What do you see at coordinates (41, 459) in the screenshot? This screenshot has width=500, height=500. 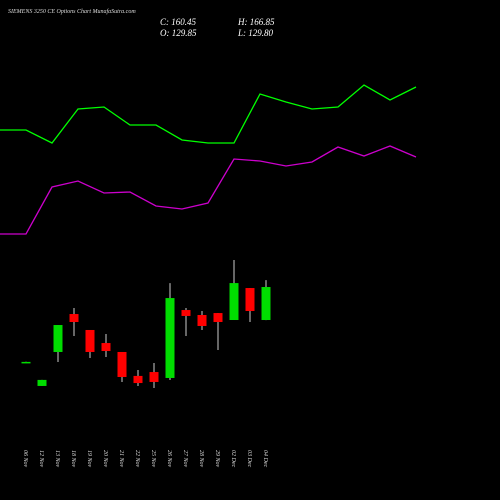 I see `x-tick-label: 12 Nov` at bounding box center [41, 459].